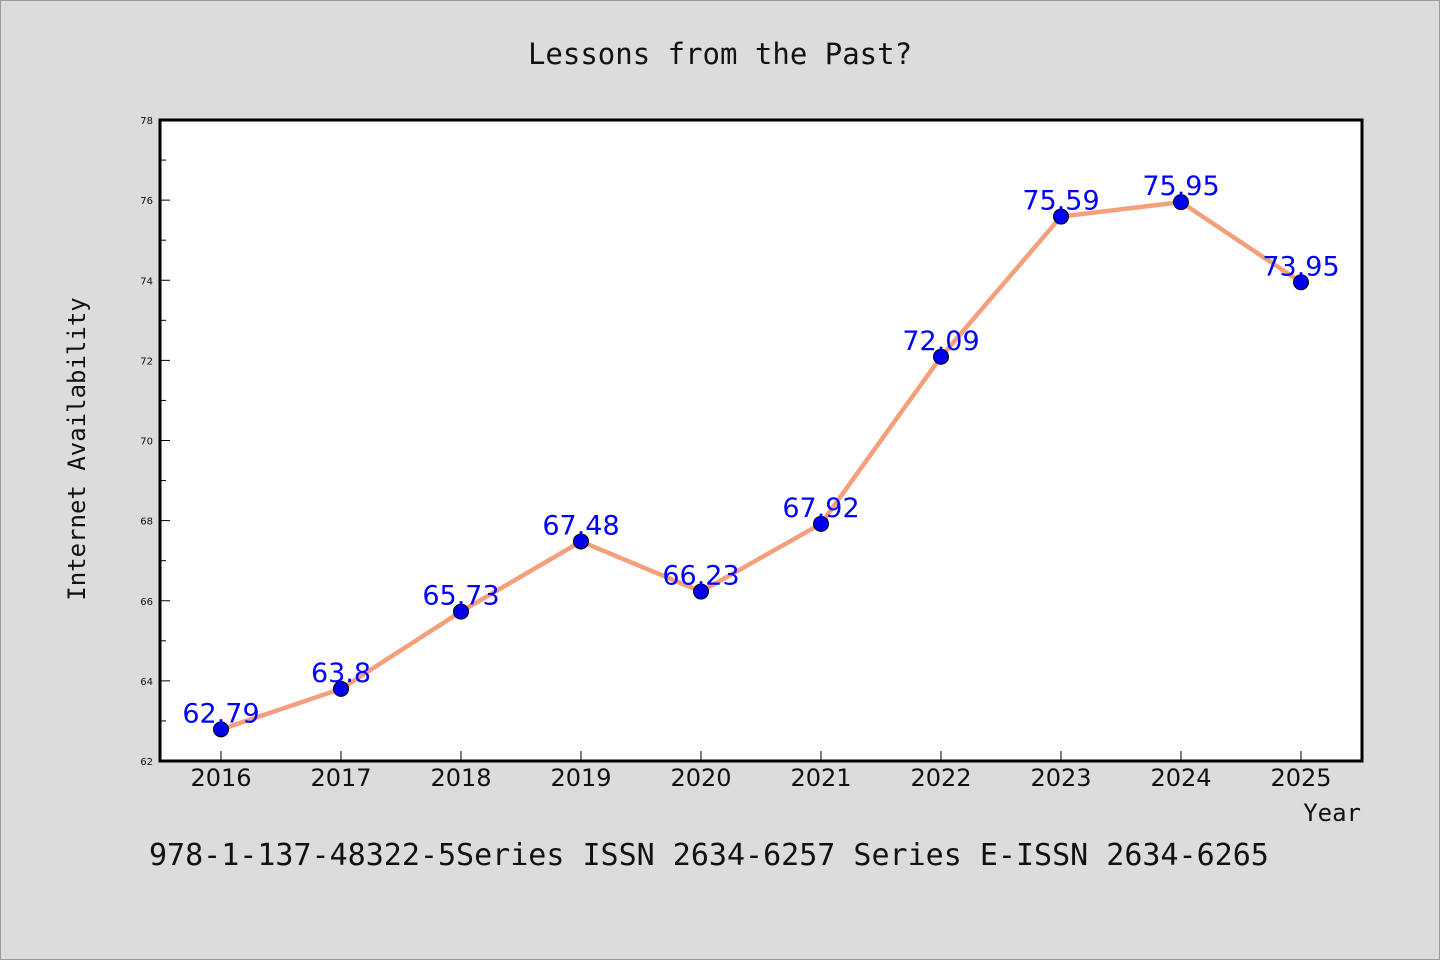 This screenshot has width=1440, height=960. Describe the element at coordinates (1060, 778) in the screenshot. I see `x-tick-label: 2023` at that location.